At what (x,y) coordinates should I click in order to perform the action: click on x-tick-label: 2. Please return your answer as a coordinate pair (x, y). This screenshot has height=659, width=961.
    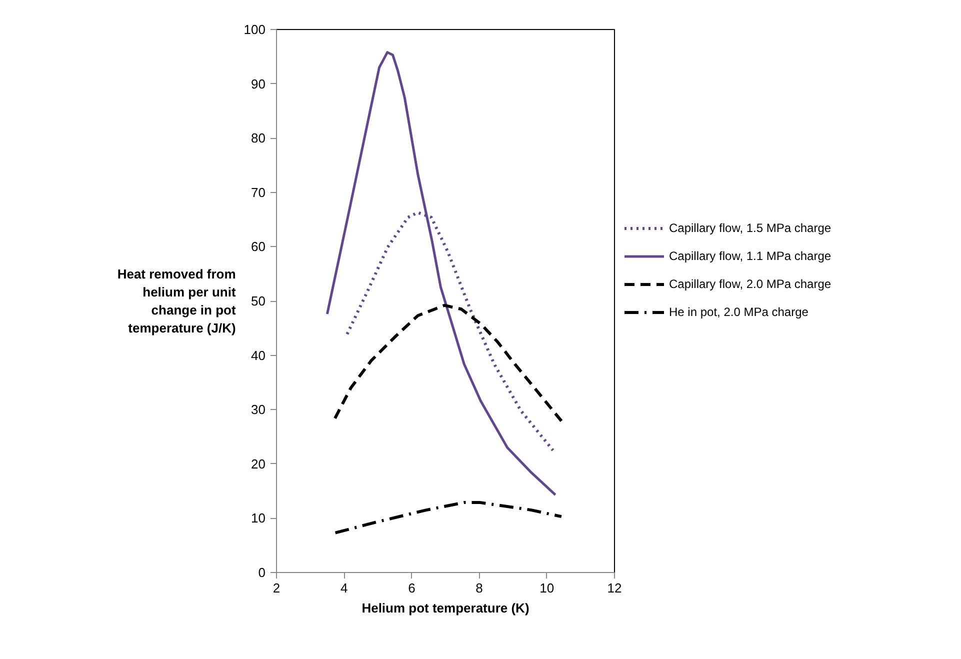
    Looking at the image, I should click on (276, 588).